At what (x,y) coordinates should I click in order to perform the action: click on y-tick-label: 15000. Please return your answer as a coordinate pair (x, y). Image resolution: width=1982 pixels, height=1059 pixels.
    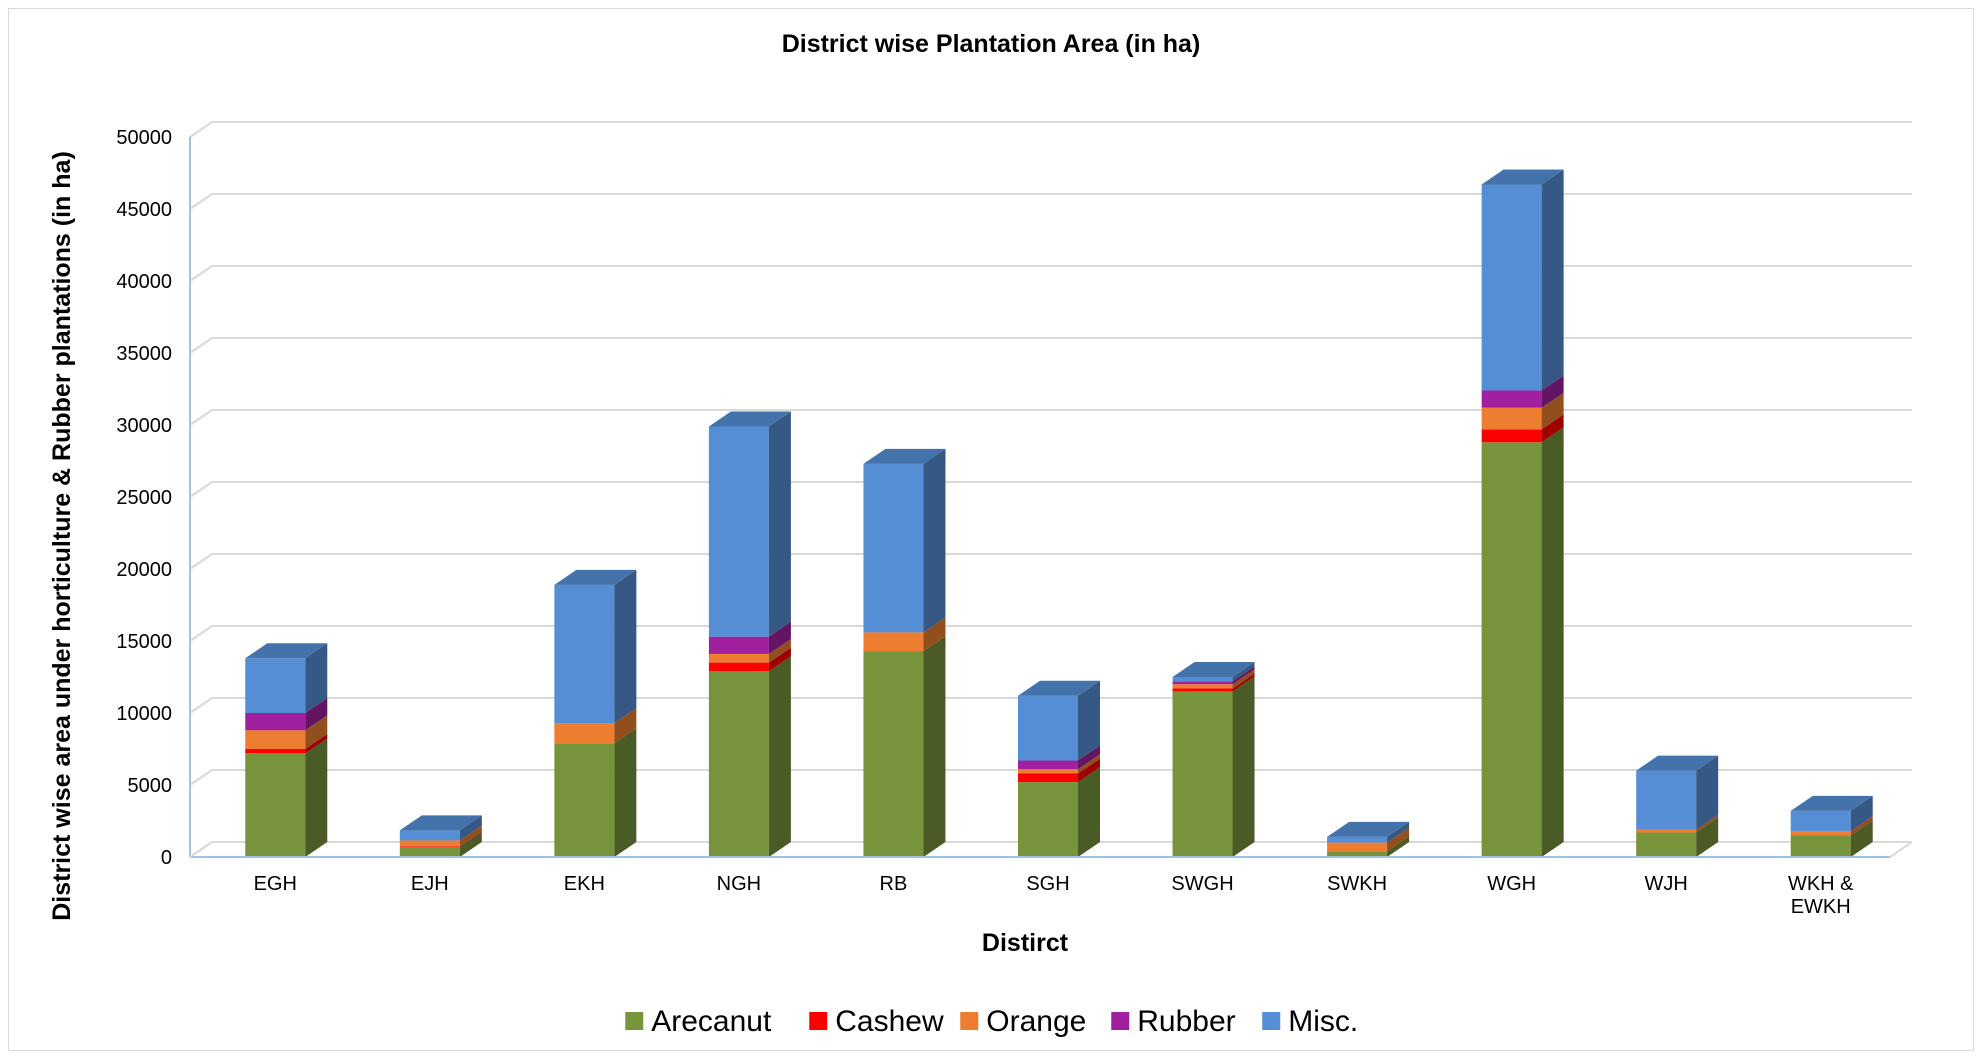
    Looking at the image, I should click on (144, 642).